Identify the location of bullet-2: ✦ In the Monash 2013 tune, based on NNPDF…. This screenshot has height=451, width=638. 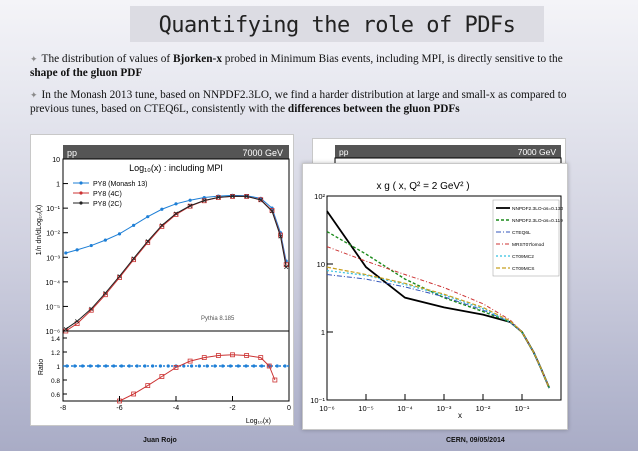
(310, 102).